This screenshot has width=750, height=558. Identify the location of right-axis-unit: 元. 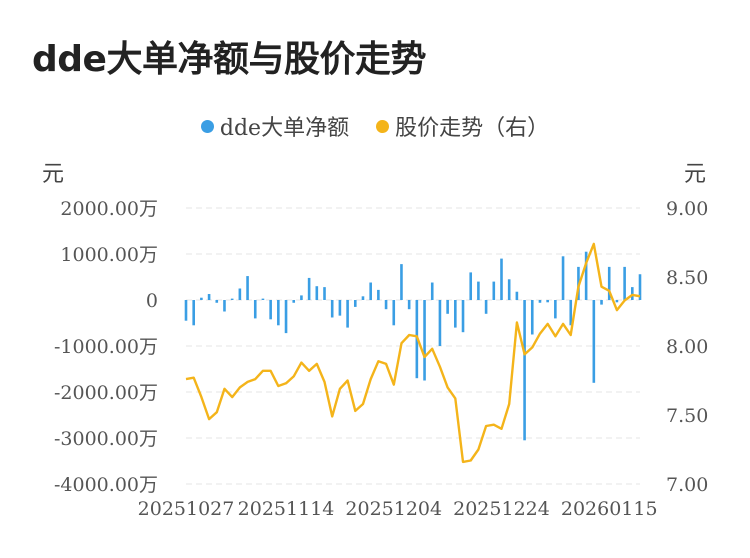
(695, 174).